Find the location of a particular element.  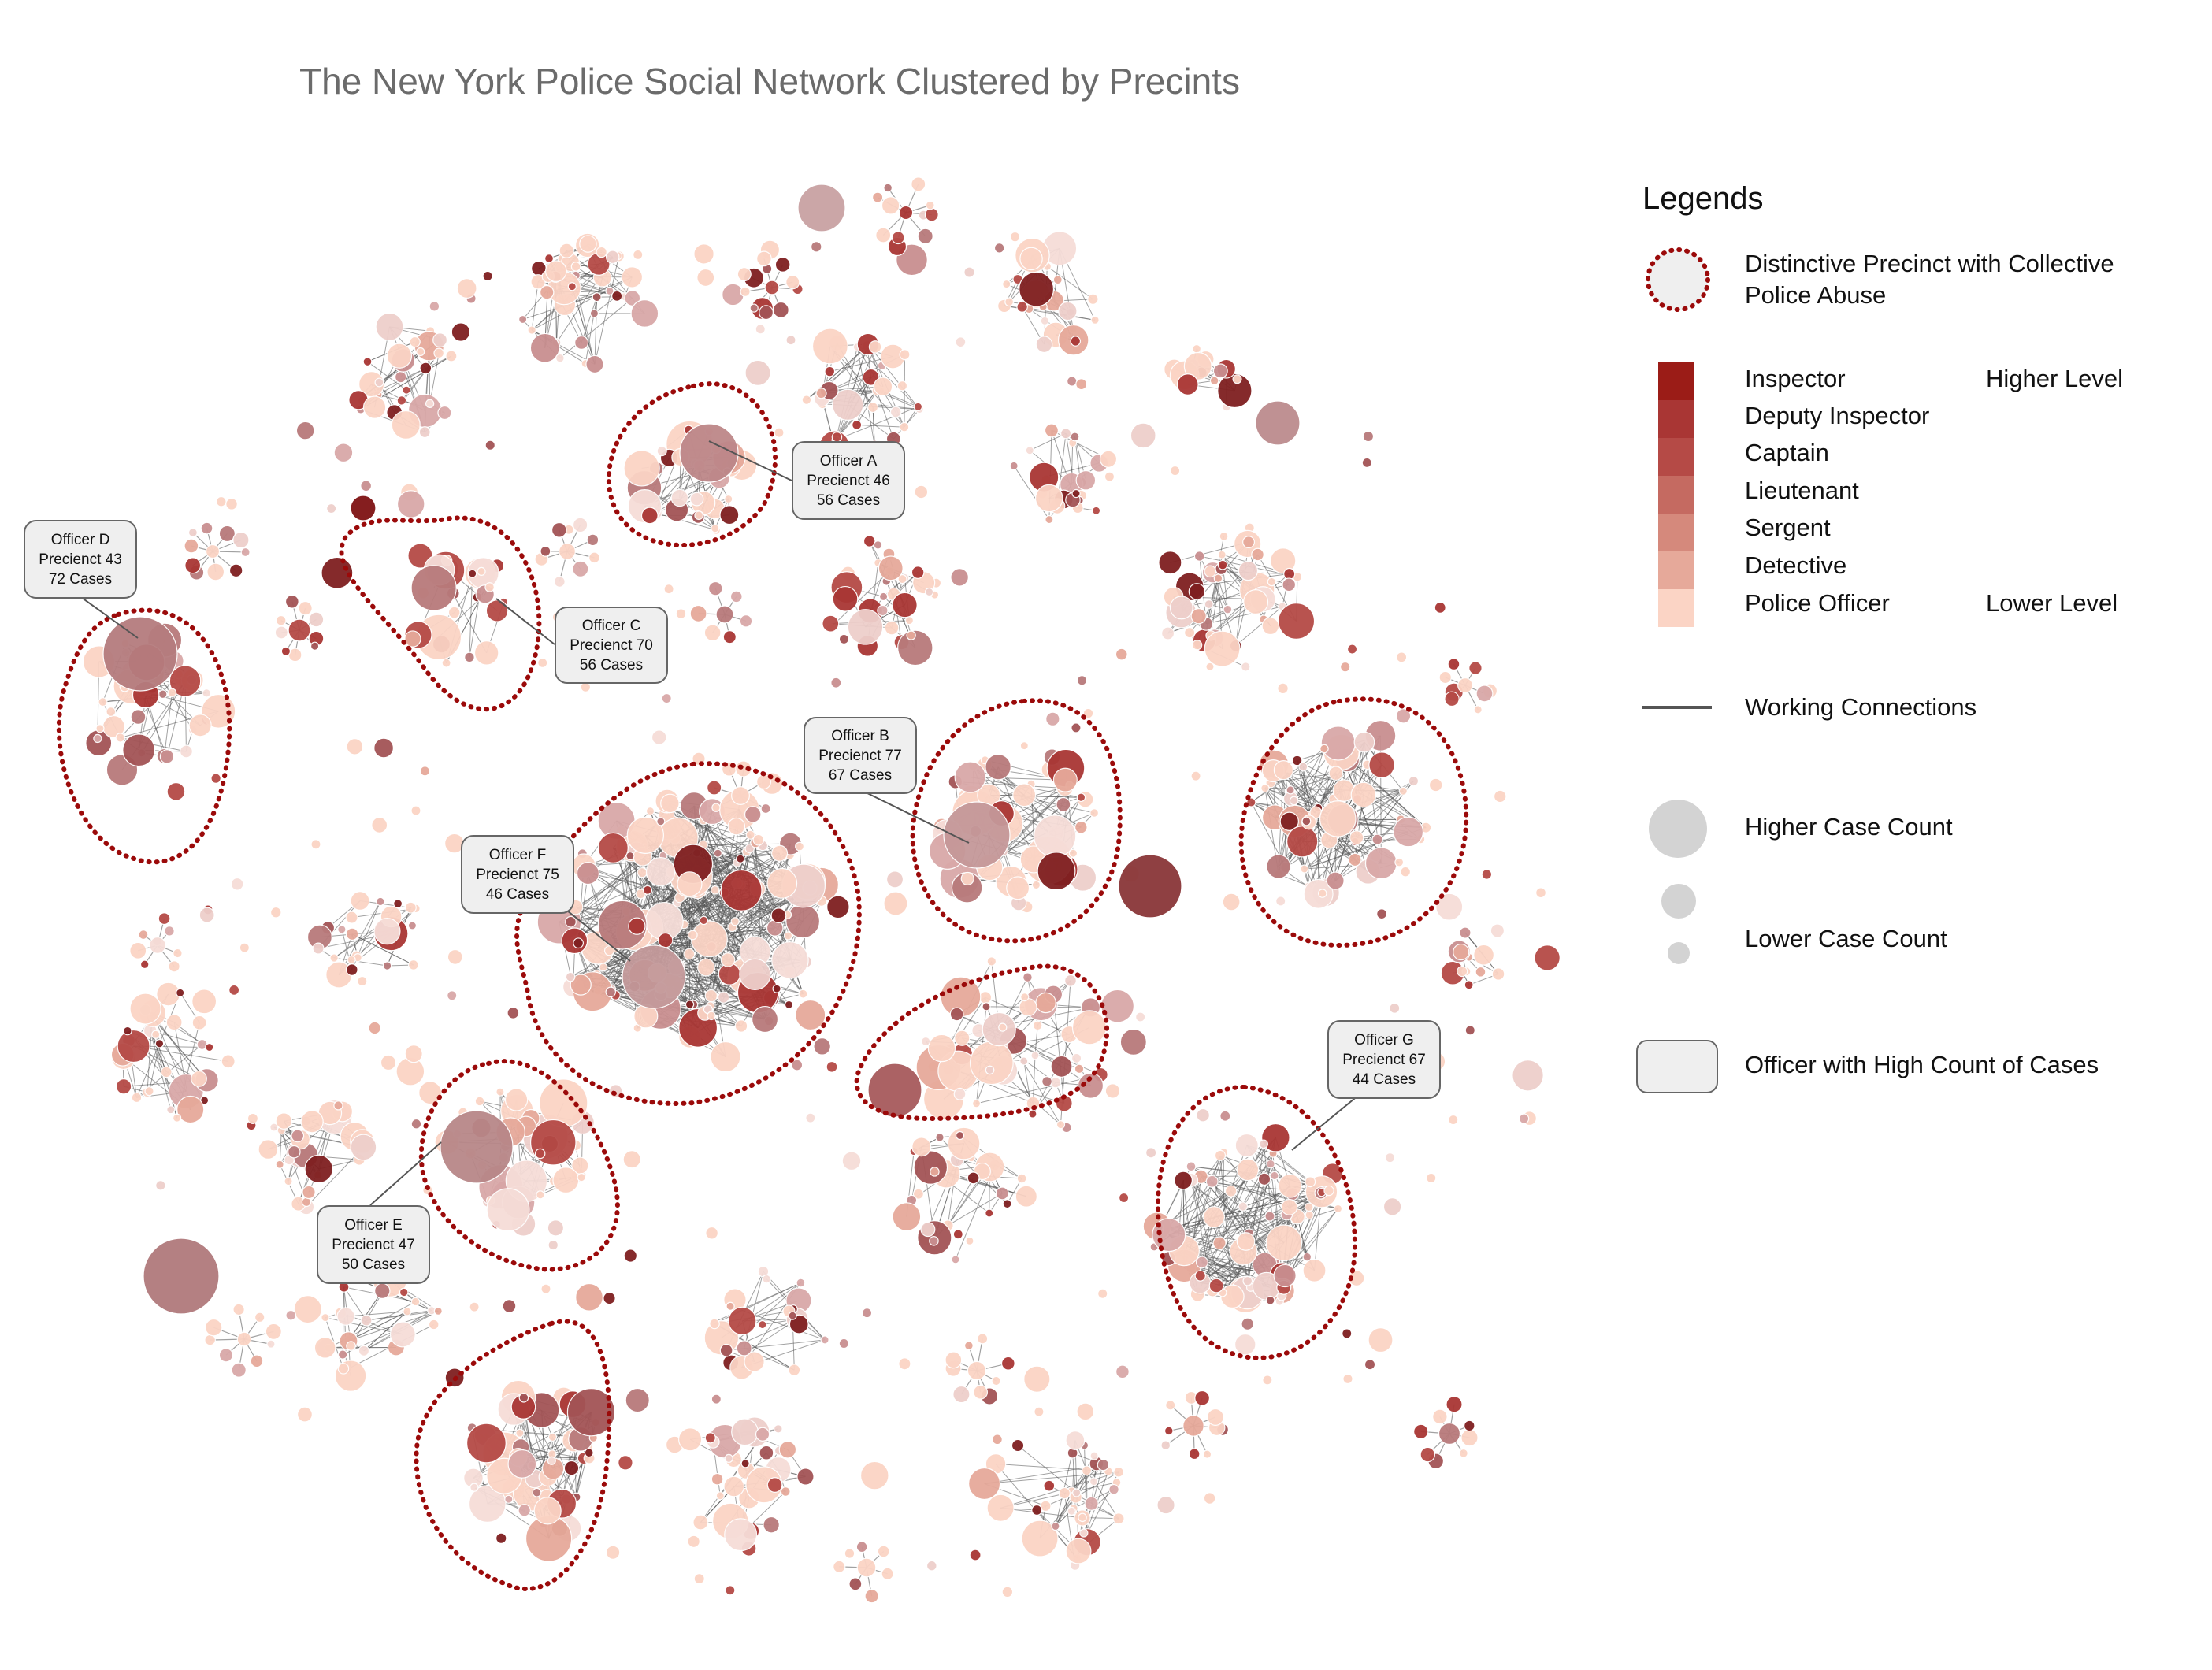

callout-cases: 46 Cases is located at coordinates (517, 894).